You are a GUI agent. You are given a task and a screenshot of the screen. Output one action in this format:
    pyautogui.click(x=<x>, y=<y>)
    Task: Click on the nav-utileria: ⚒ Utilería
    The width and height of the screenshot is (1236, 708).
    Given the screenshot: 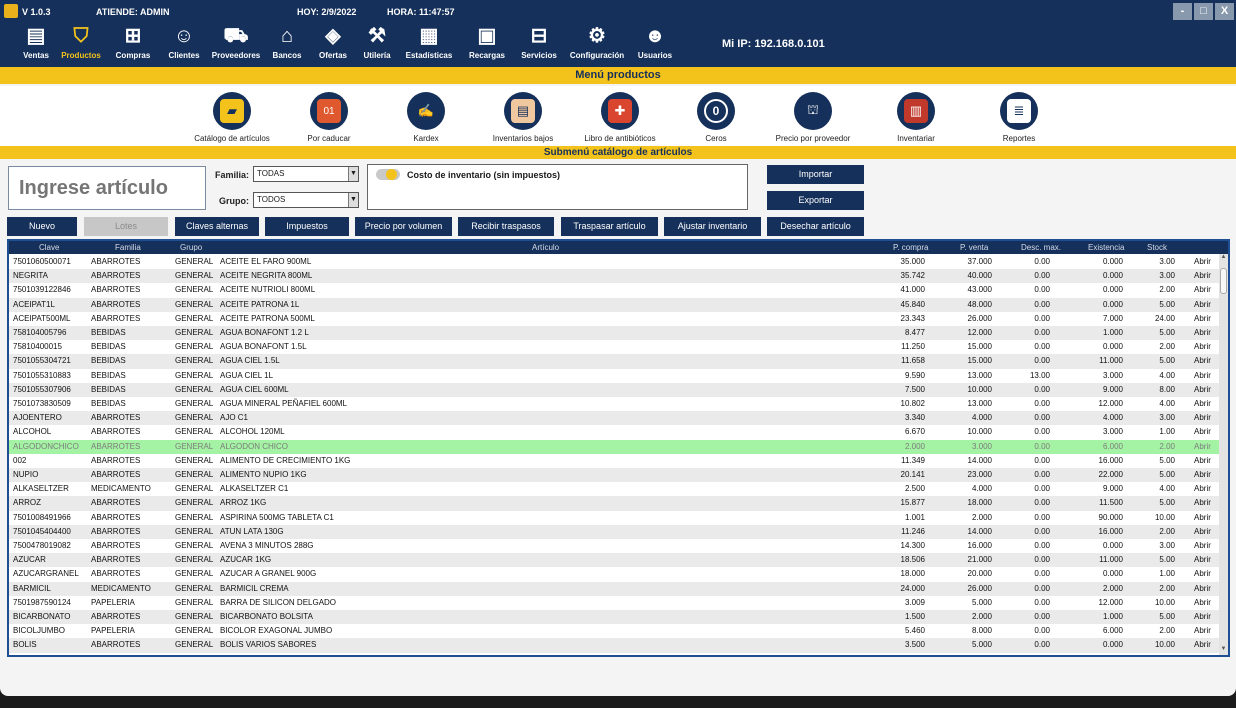 What is the action you would take?
    pyautogui.click(x=377, y=45)
    